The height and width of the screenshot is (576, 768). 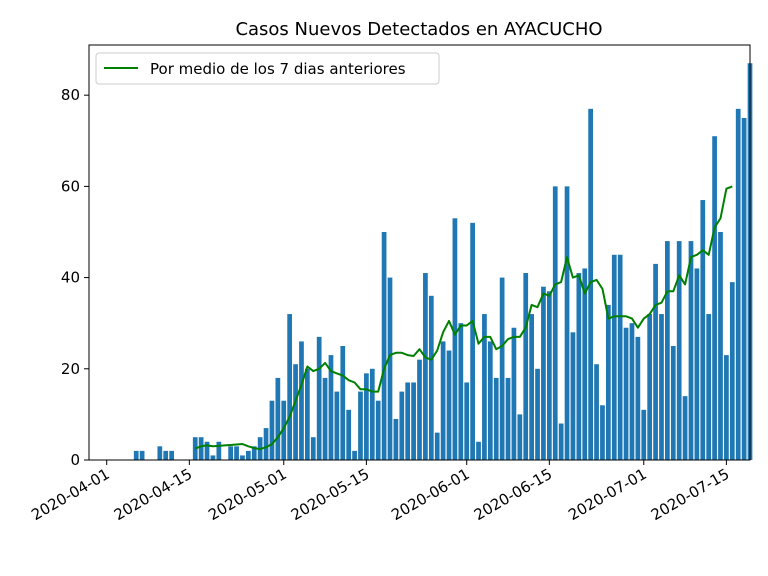 I want to click on x-tick-label: 2020-04-01, so click(x=70, y=494).